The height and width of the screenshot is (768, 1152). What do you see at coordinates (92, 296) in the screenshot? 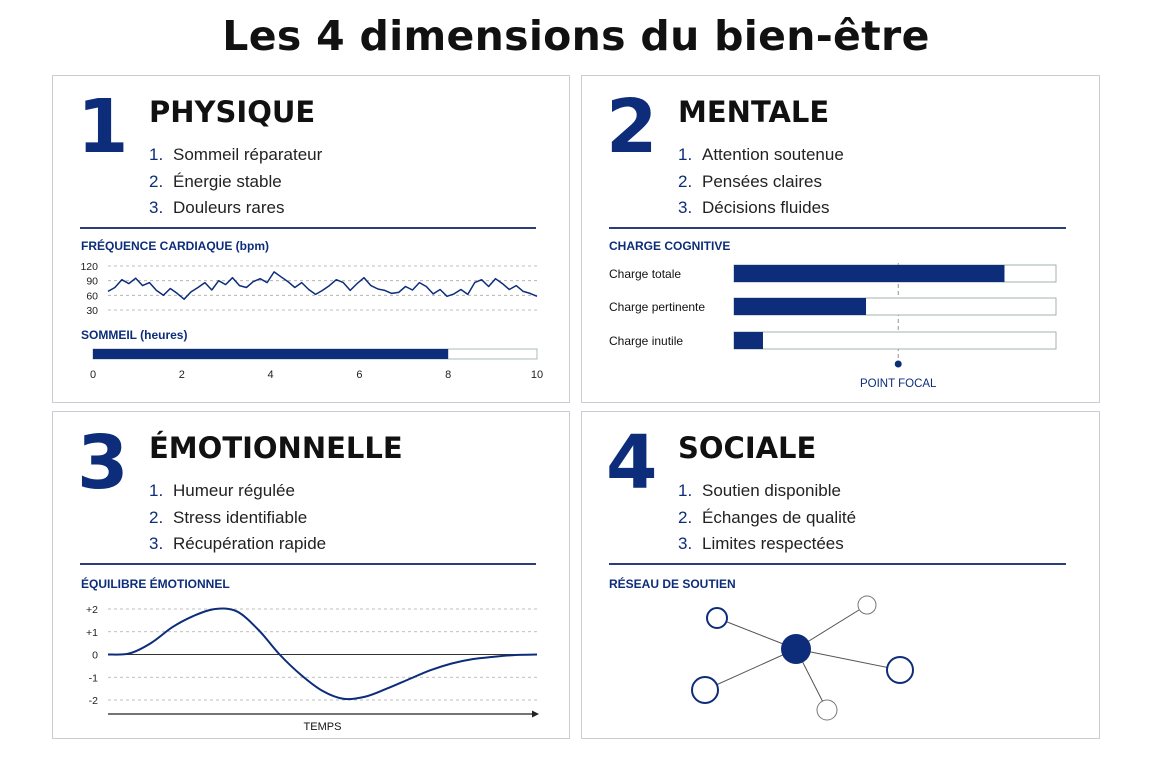
I see `y-tick-label: 60` at bounding box center [92, 296].